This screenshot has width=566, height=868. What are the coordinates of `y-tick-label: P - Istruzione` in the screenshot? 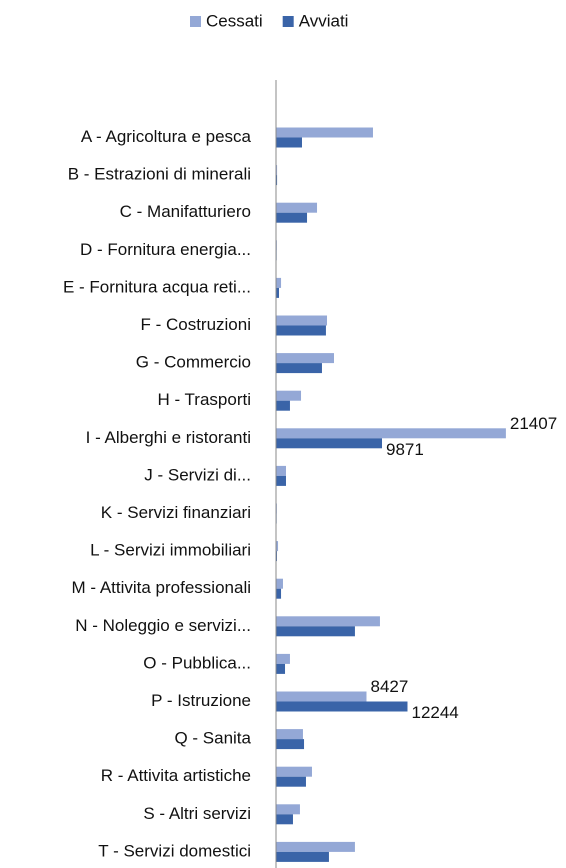 It's located at (201, 700).